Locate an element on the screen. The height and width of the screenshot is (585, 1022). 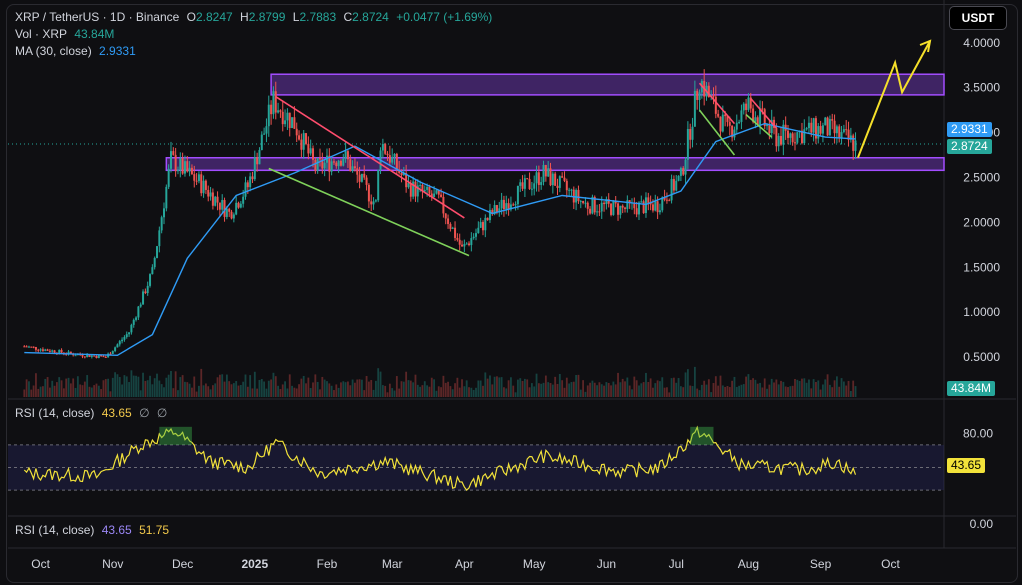
high-value: 2.8799 is located at coordinates (267, 17).